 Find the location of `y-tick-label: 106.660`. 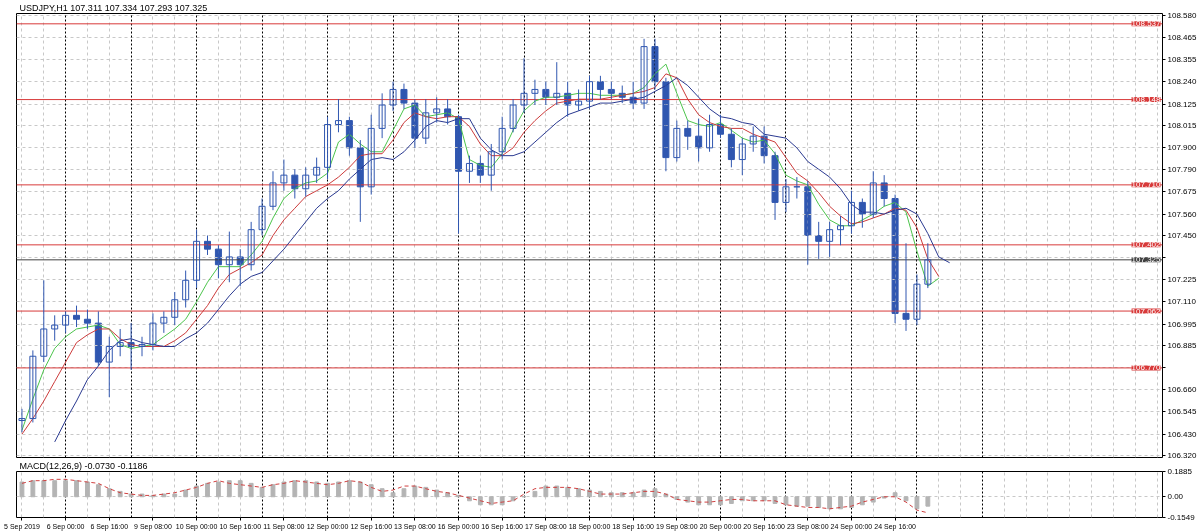

y-tick-label: 106.660 is located at coordinates (1182, 389).